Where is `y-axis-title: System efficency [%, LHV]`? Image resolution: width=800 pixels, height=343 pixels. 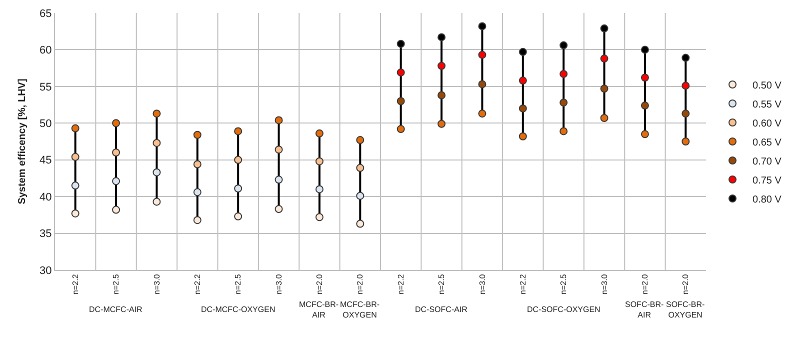 y-axis-title: System efficency [%, LHV] is located at coordinates (22, 141).